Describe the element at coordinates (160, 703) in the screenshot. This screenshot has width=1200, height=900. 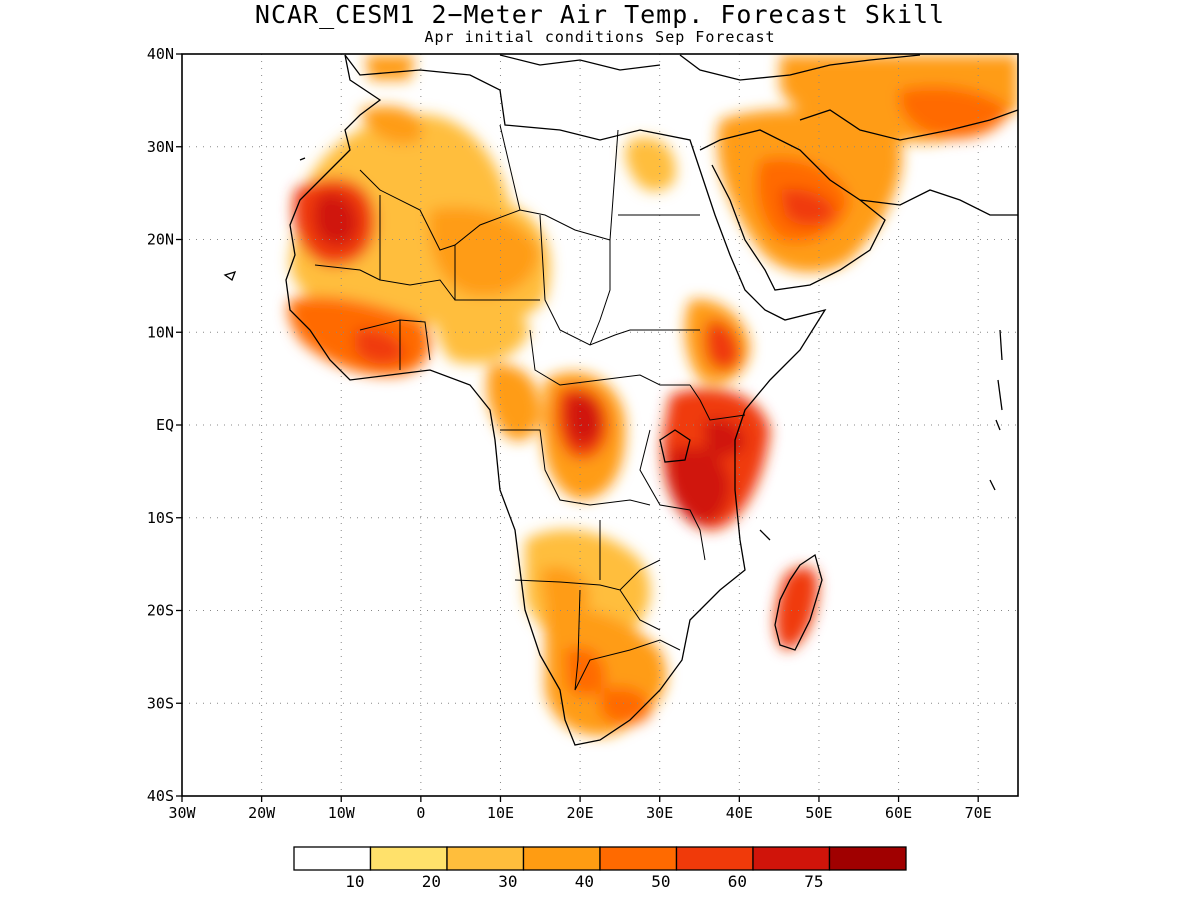
I see `lat-tick-label: 30S` at that location.